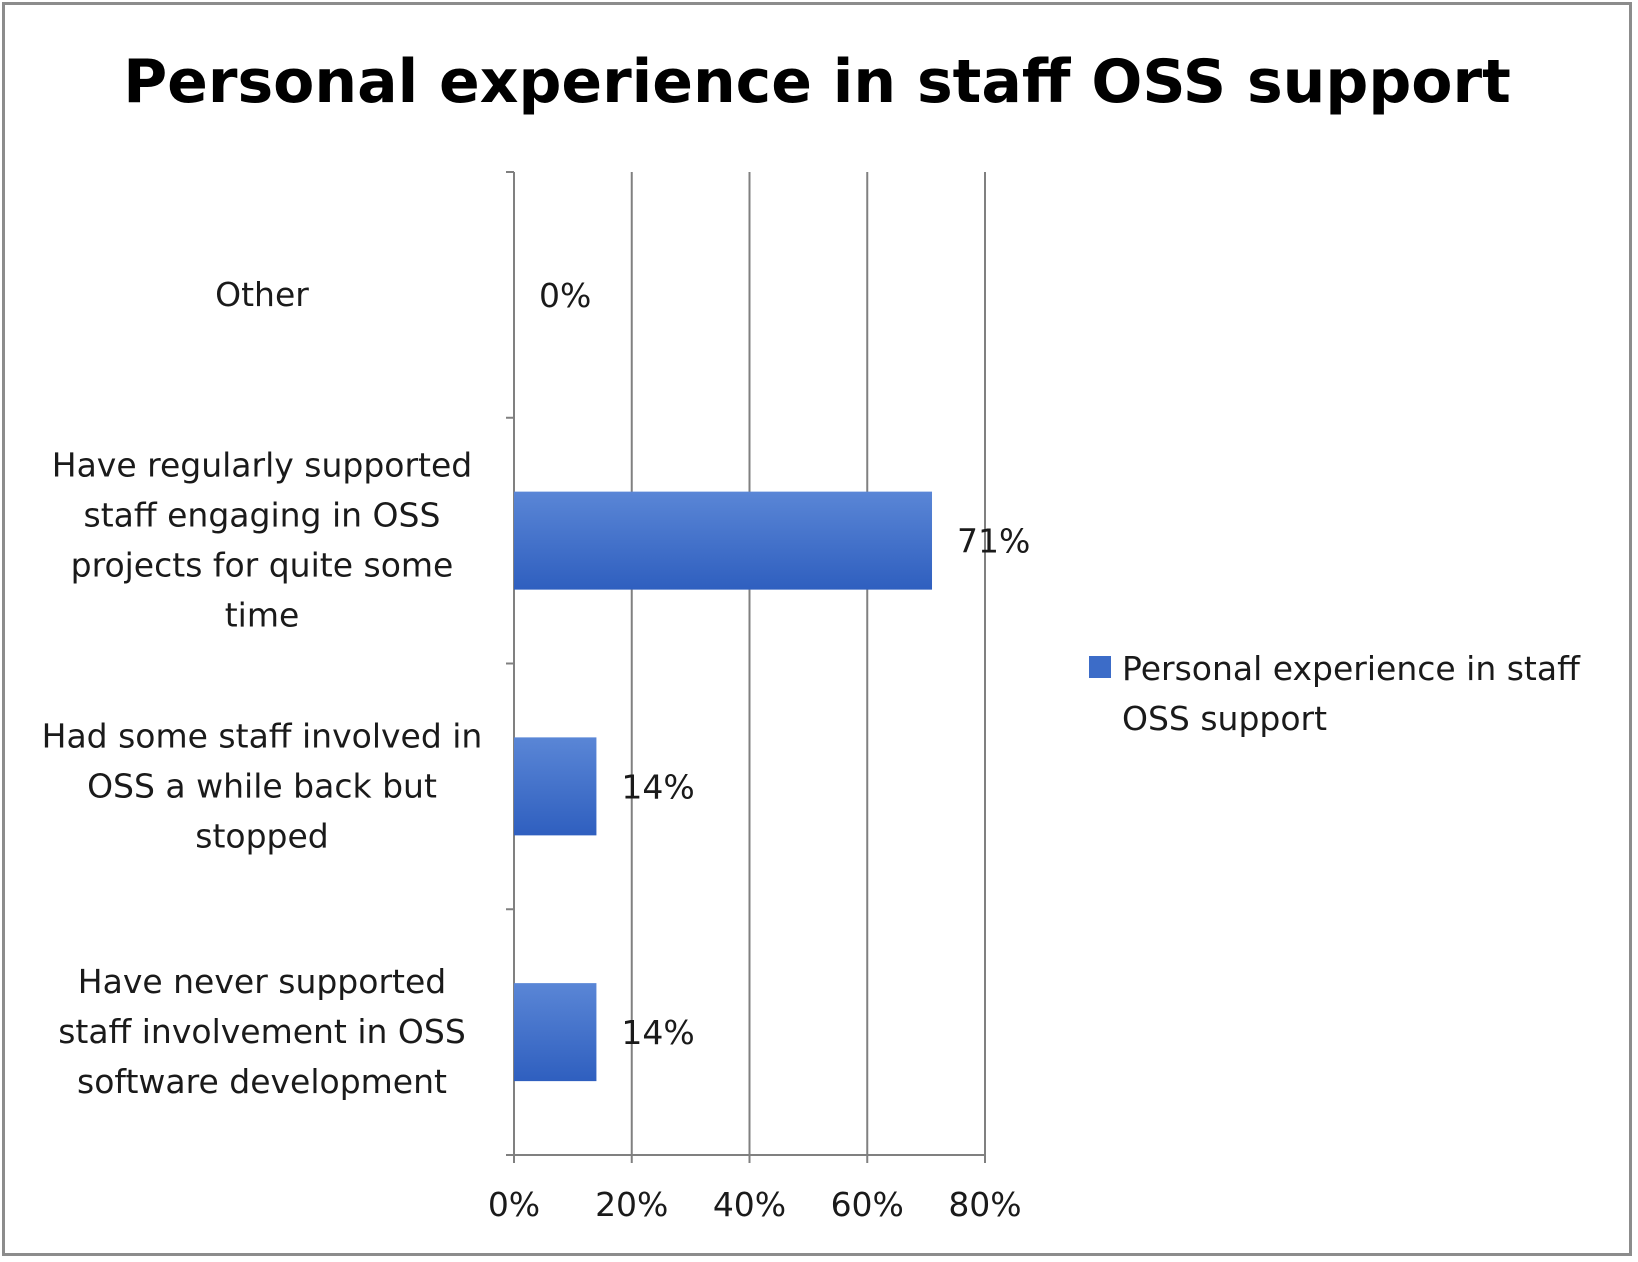 This screenshot has height=1262, width=1638. Describe the element at coordinates (749, 1204) in the screenshot. I see `x-tick-label: 40%` at that location.